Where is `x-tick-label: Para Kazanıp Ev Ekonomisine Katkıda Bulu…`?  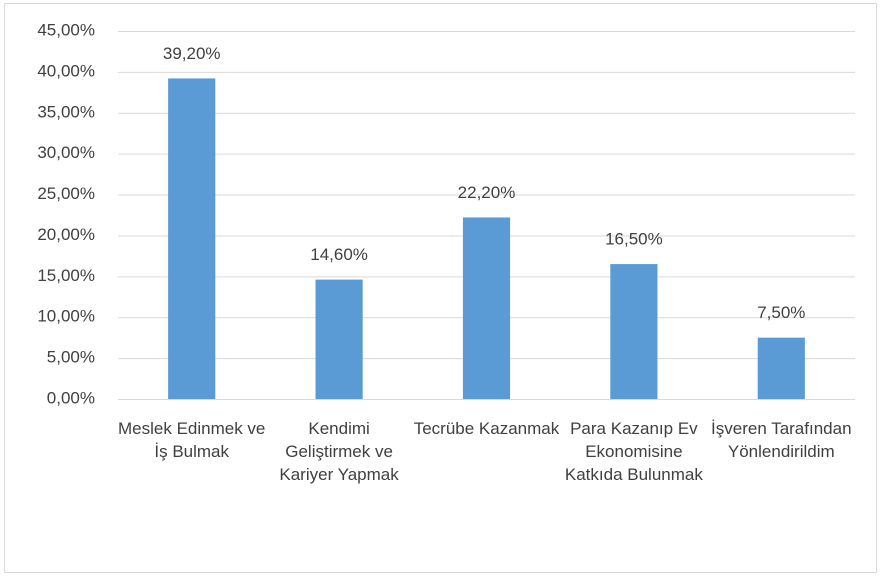
x-tick-label: Para Kazanıp Ev Ekonomisine Katkıda Bulu… is located at coordinates (633, 451).